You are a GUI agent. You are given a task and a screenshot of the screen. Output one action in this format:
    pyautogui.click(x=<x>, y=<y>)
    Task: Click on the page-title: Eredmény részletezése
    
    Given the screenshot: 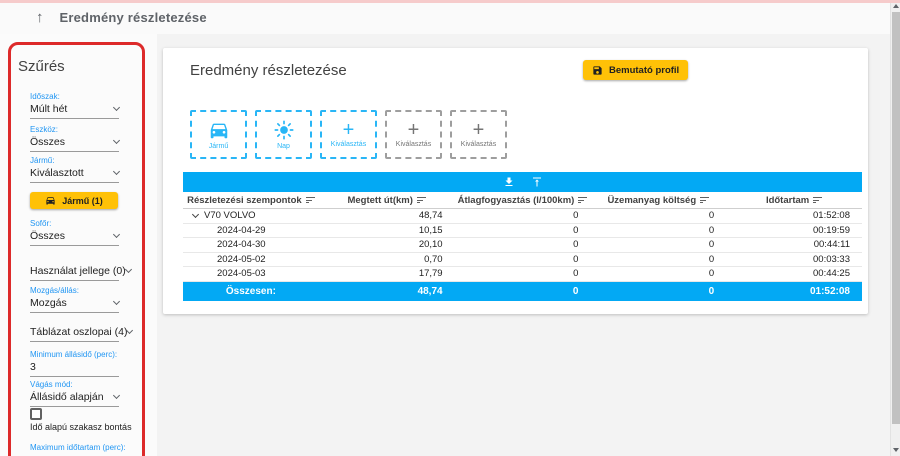 What is the action you would take?
    pyautogui.click(x=133, y=17)
    